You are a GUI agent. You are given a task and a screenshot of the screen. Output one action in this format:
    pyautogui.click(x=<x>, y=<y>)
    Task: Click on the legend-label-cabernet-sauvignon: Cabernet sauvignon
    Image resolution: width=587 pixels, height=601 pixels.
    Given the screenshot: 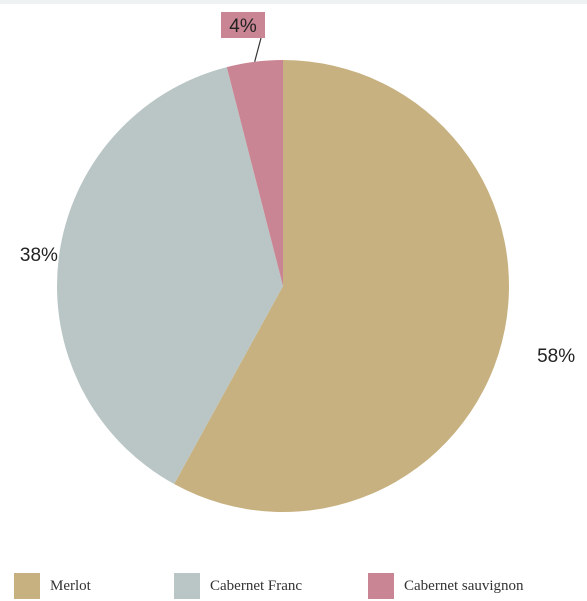 What is the action you would take?
    pyautogui.click(x=464, y=585)
    